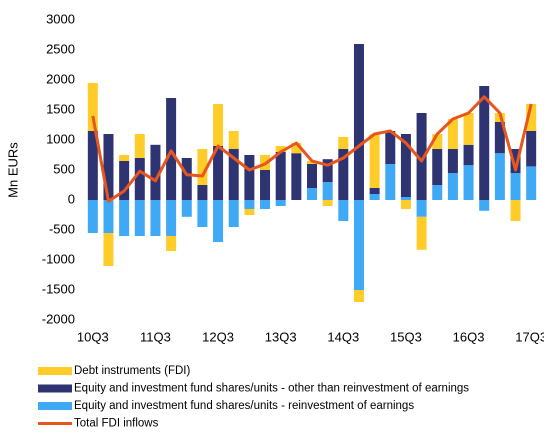 This screenshot has width=544, height=434. What do you see at coordinates (155, 336) in the screenshot?
I see `x-tick-label: 11Q3` at bounding box center [155, 336].